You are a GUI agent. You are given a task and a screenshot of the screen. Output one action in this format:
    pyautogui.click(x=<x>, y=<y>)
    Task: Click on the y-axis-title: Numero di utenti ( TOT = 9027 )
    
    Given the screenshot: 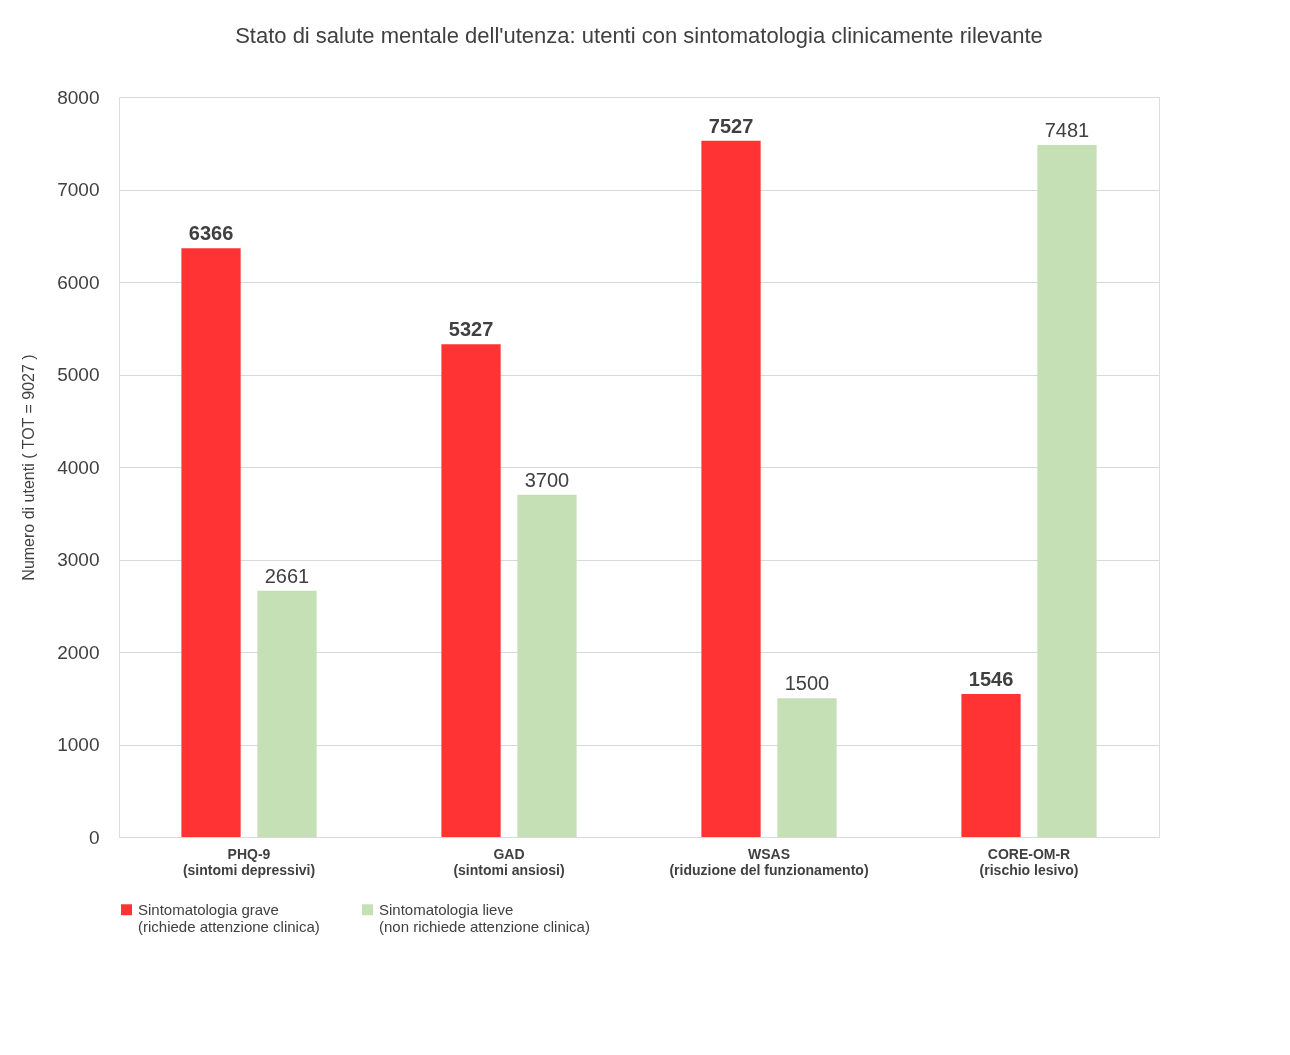 What is the action you would take?
    pyautogui.click(x=29, y=467)
    